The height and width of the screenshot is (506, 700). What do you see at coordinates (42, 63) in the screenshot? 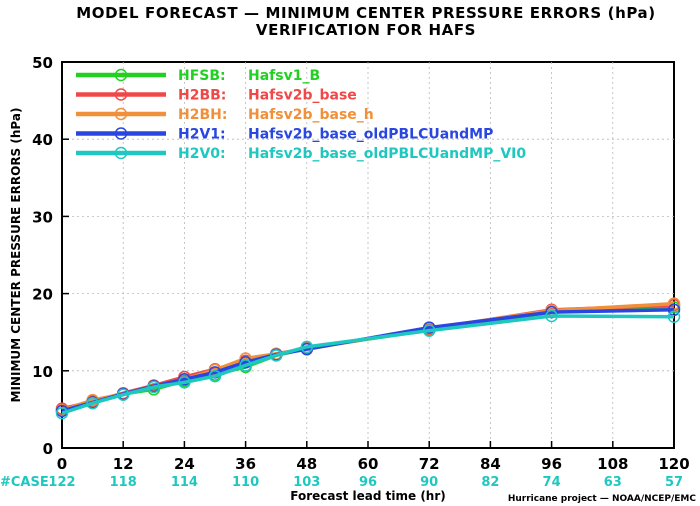
I see `y-tick-label: 50` at bounding box center [42, 63].